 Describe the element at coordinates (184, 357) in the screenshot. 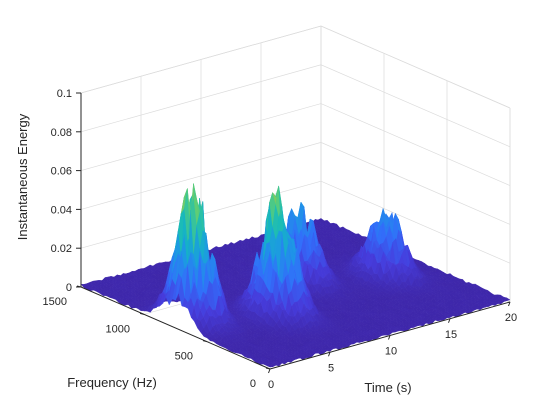

I see `frequency-tick-label: 500` at that location.